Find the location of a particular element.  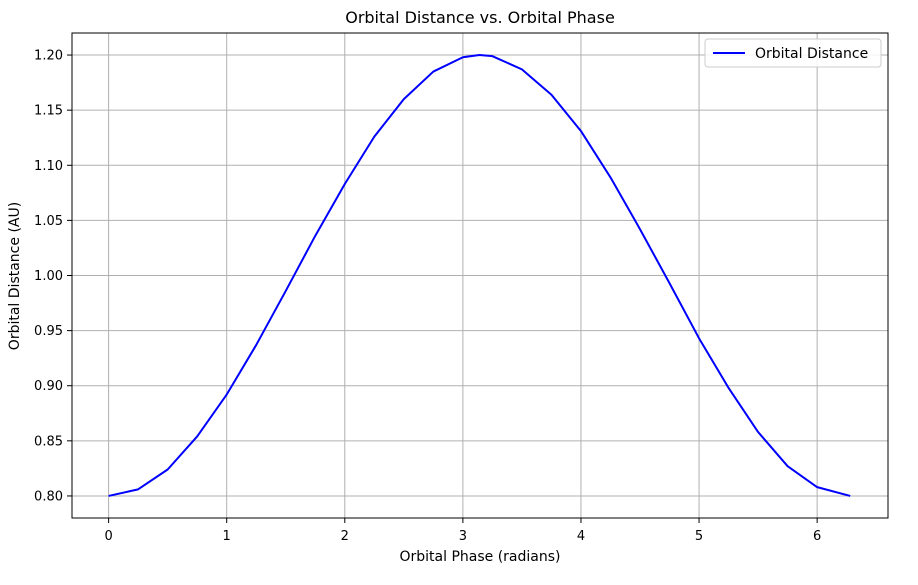

y-tick-label: 0.90 is located at coordinates (48, 386).